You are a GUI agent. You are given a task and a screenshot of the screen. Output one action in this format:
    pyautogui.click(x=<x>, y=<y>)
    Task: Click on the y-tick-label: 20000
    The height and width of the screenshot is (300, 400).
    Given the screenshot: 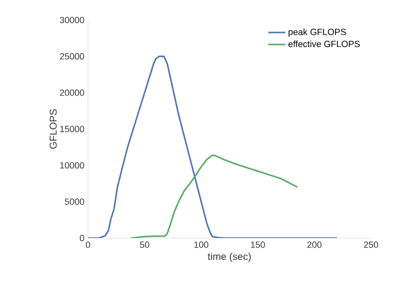 What is the action you would take?
    pyautogui.click(x=72, y=92)
    